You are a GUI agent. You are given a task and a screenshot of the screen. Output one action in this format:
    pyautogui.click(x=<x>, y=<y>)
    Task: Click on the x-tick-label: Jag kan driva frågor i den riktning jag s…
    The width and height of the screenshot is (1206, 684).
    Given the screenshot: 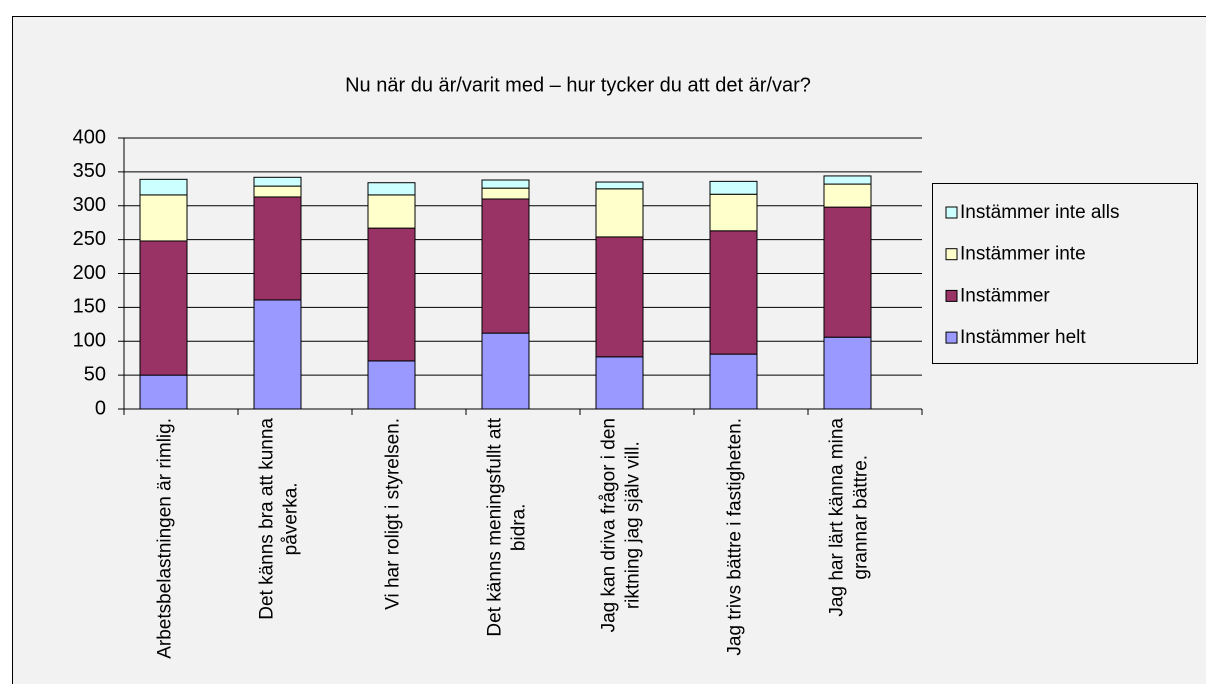 What is the action you would take?
    pyautogui.click(x=621, y=525)
    